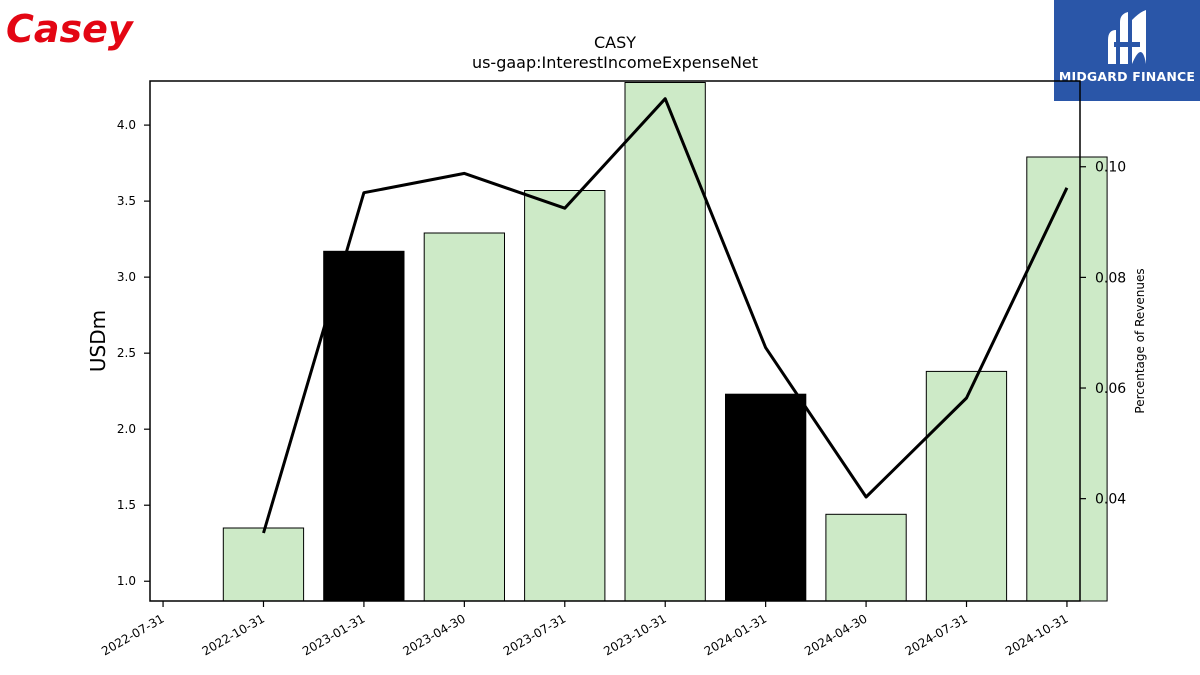 Image resolution: width=1200 pixels, height=675 pixels. I want to click on caseys-logo: Casey's, so click(70, 29).